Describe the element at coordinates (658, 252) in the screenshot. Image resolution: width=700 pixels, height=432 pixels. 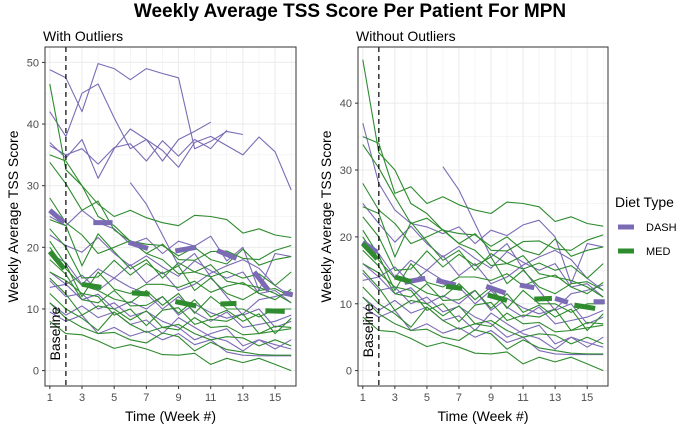
I see `legend-label-med: MED` at that location.